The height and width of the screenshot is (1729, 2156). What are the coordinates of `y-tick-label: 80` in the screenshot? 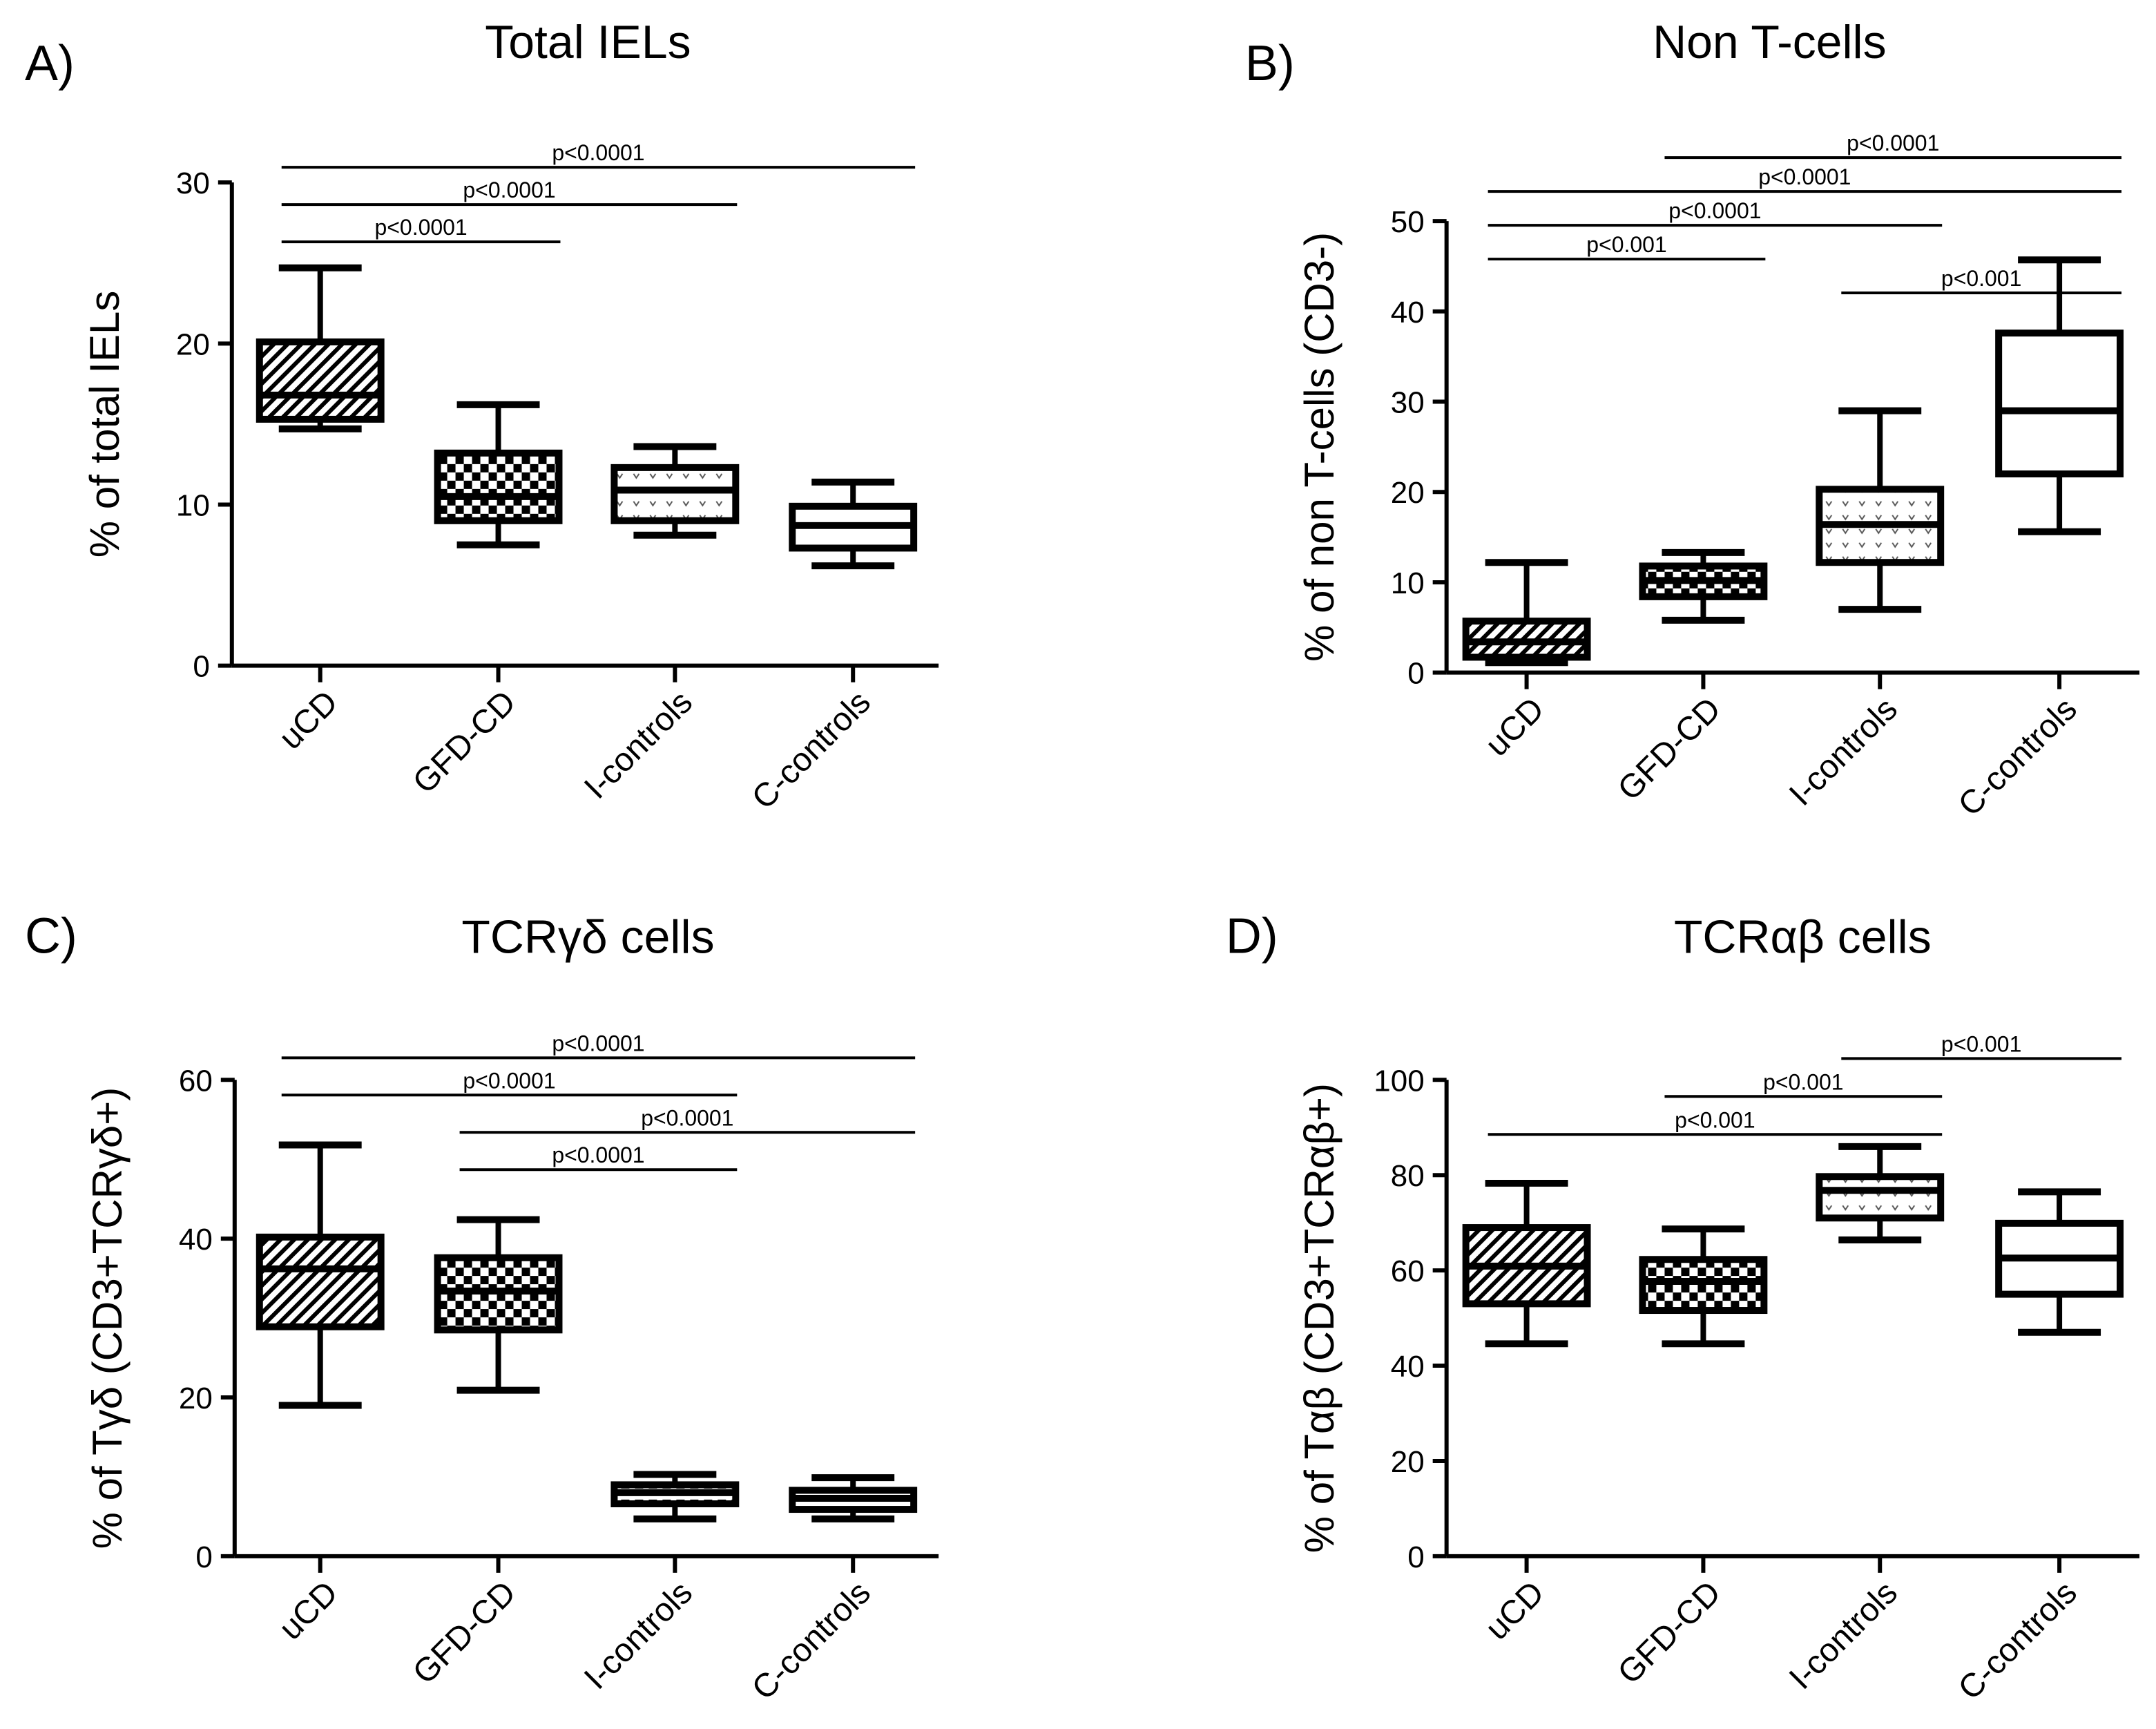 It's located at (1408, 1176).